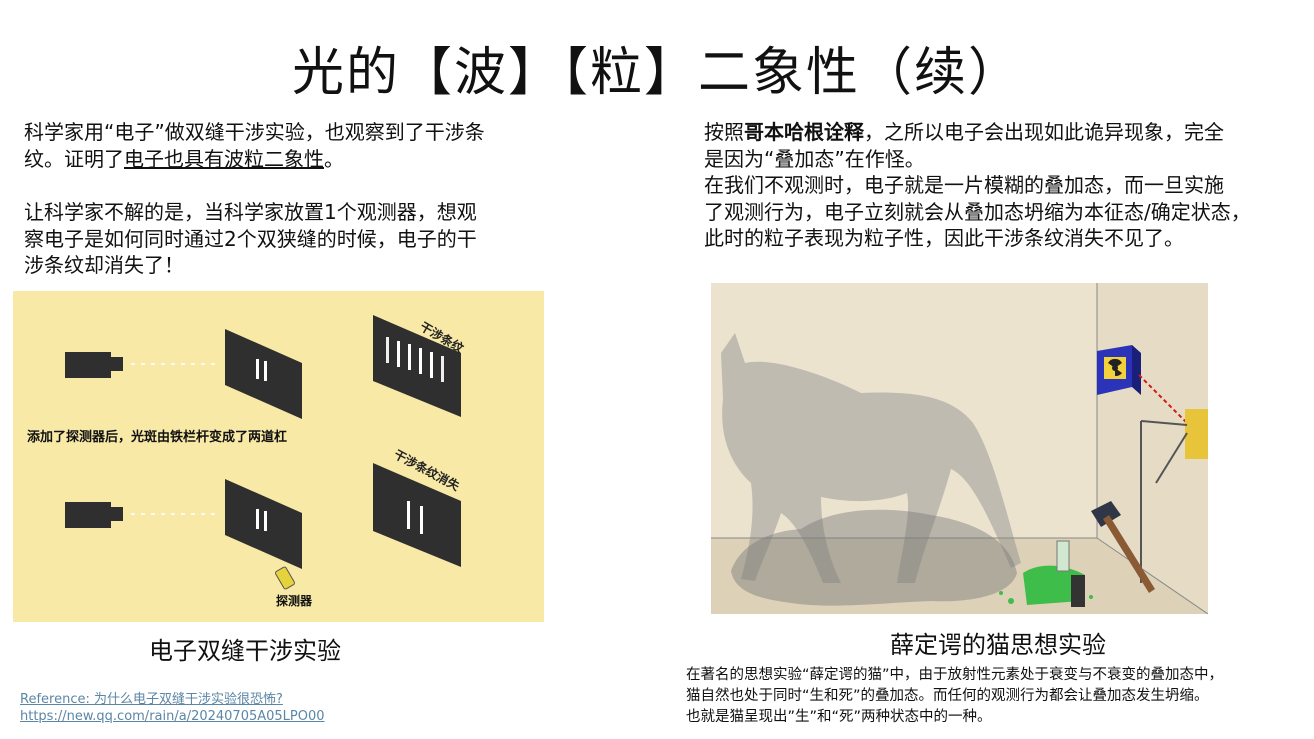 The image size is (1314, 739). I want to click on right-para-line-1: 按照哥本哈根诠释，之所以电子会出现如此诡异现象，完全, so click(1004, 132).